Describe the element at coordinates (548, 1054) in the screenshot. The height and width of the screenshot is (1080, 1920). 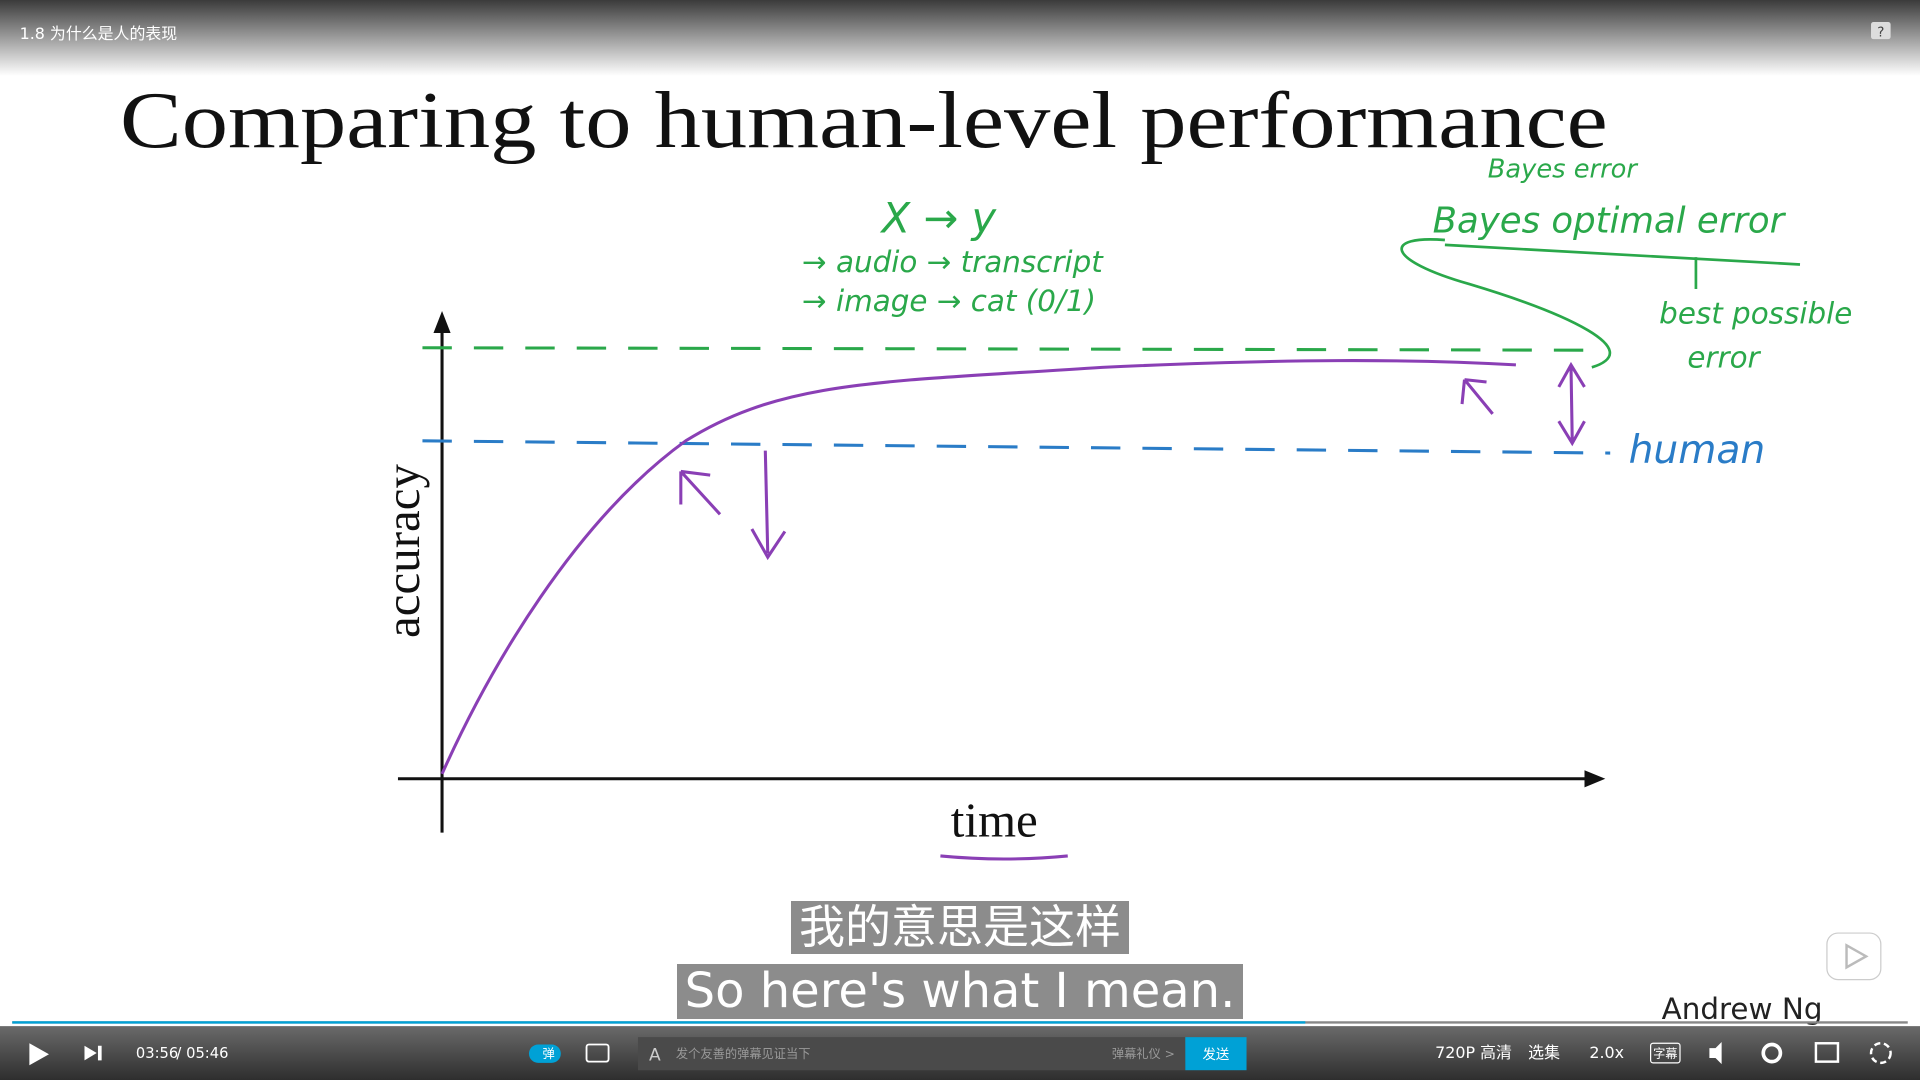
I see `danmaku-toggle-label: 弹` at that location.